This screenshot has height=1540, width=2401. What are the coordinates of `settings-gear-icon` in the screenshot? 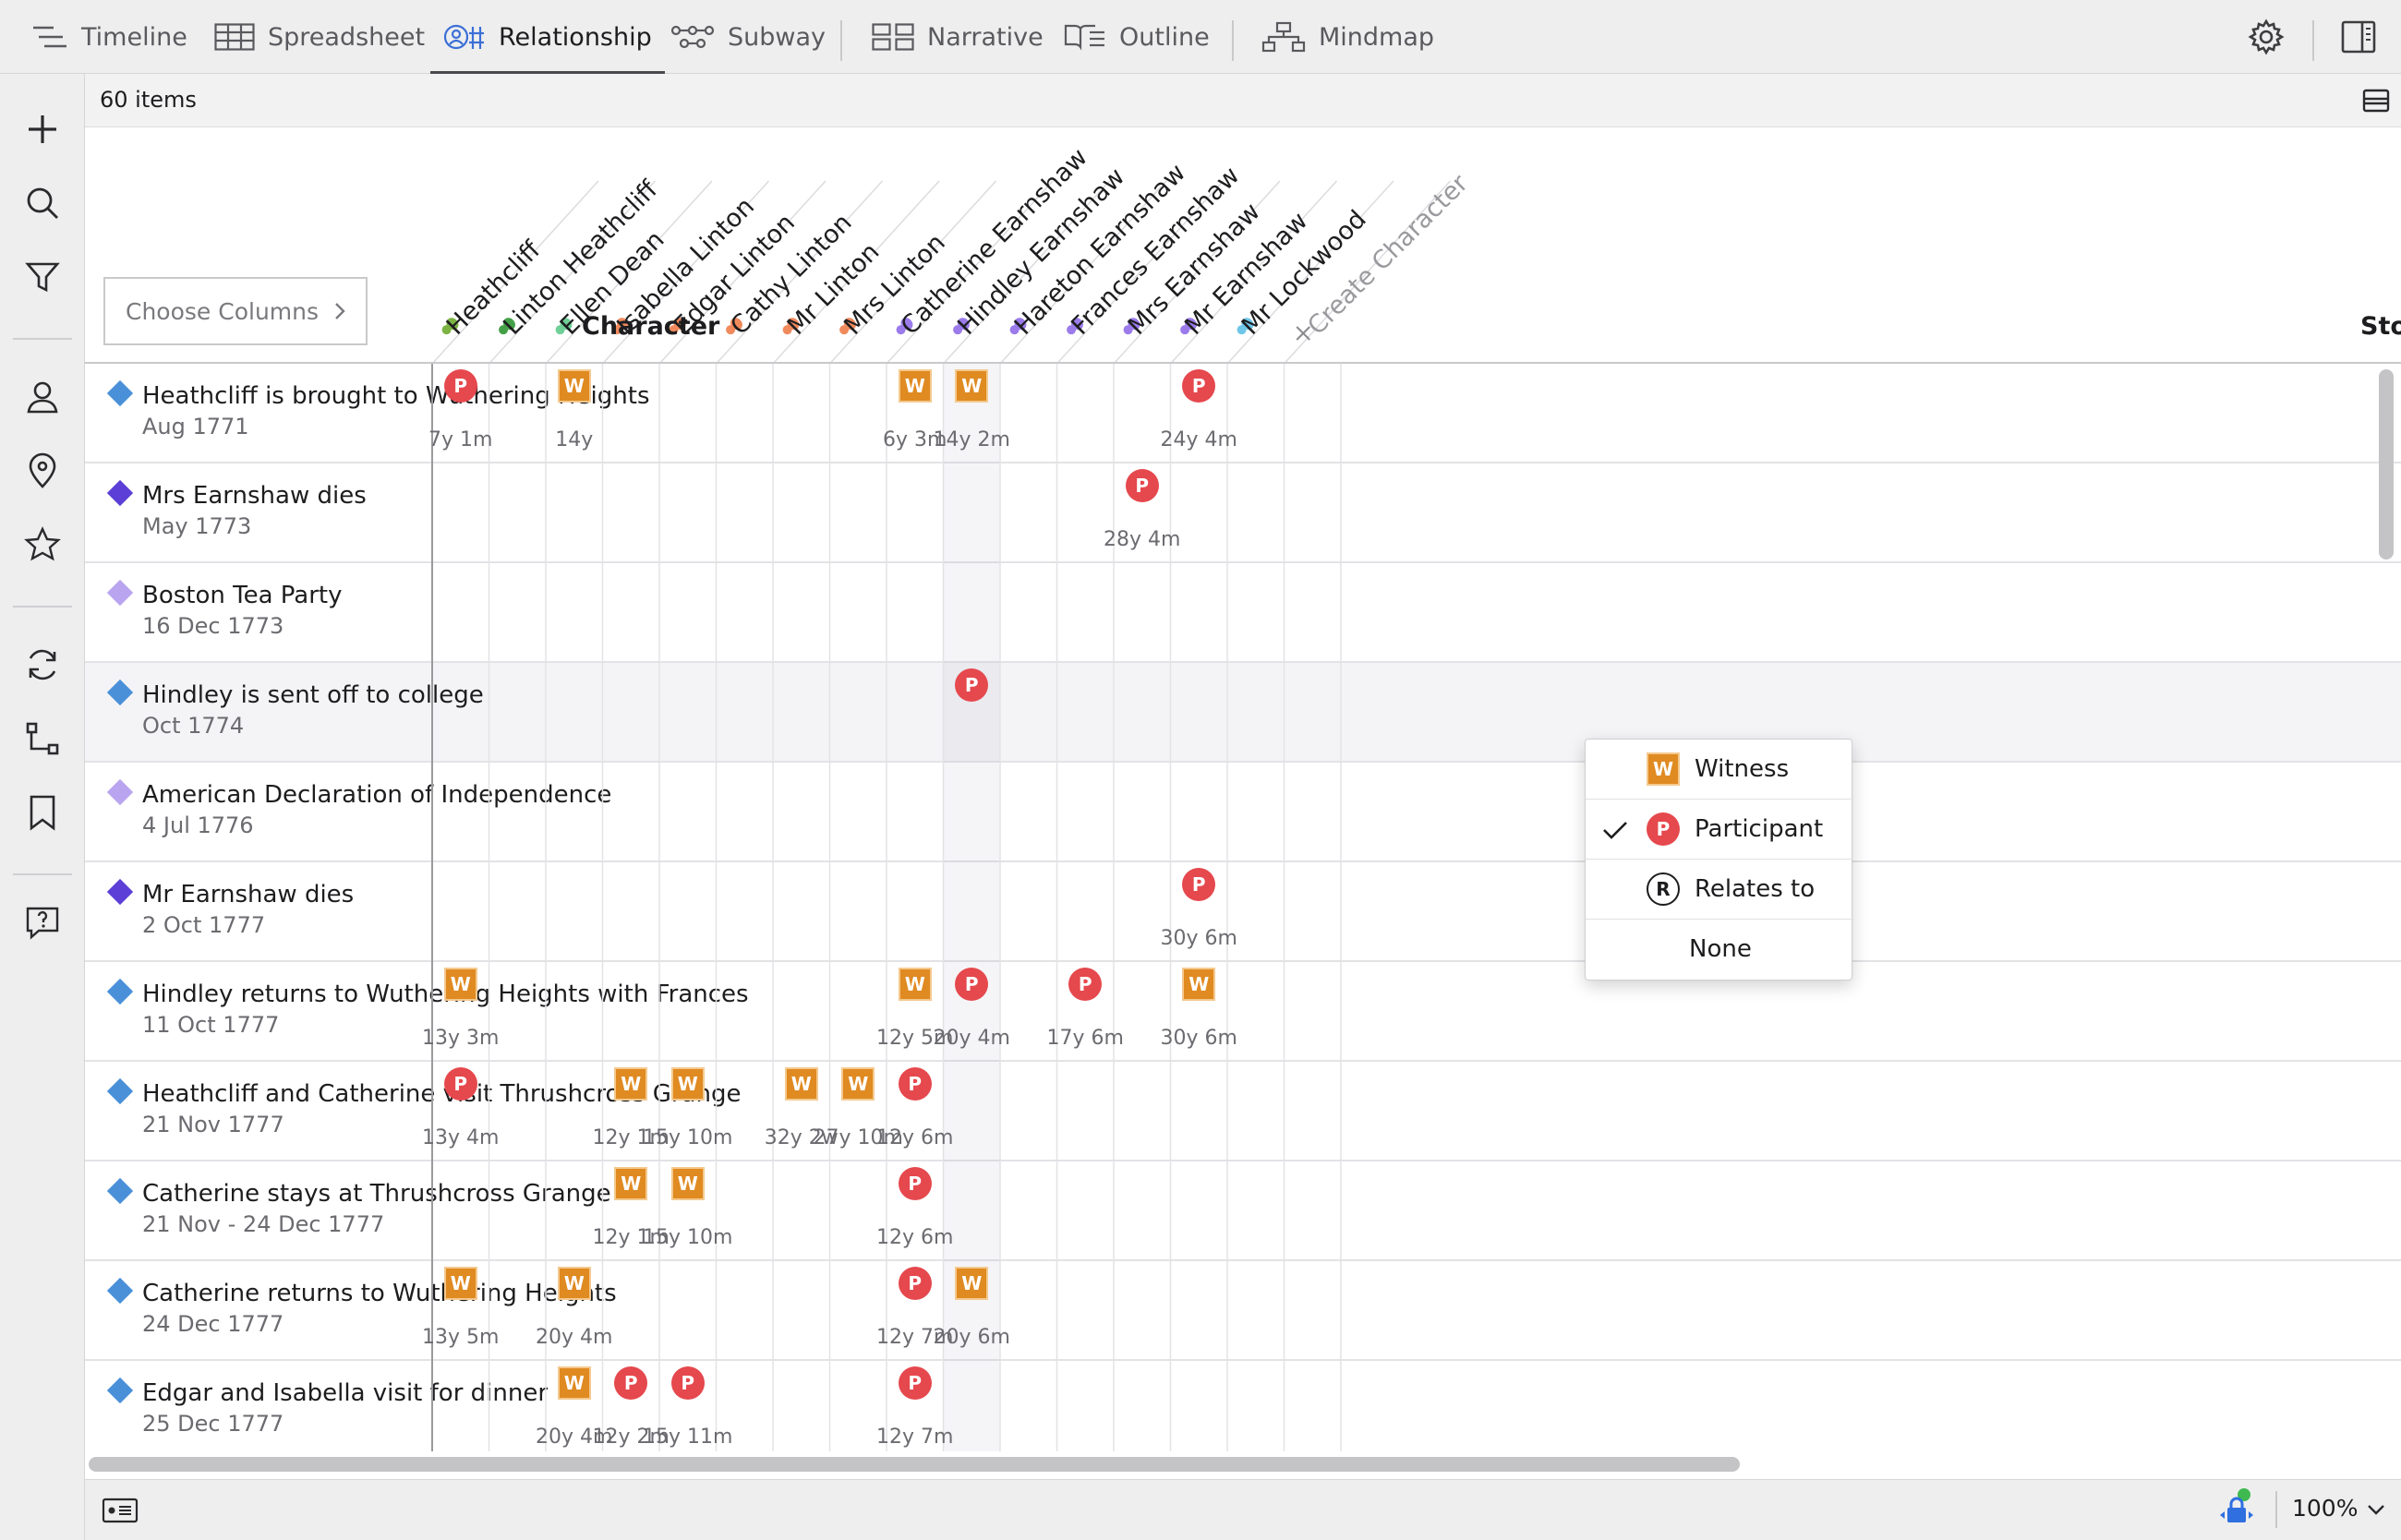 It's located at (2266, 37).